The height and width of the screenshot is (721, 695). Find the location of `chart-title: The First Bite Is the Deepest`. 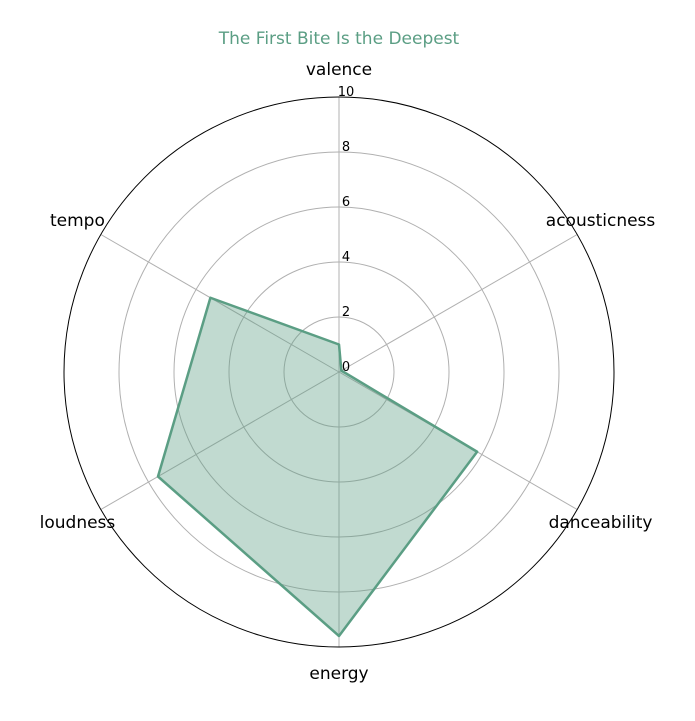

chart-title: The First Bite Is the Deepest is located at coordinates (339, 39).